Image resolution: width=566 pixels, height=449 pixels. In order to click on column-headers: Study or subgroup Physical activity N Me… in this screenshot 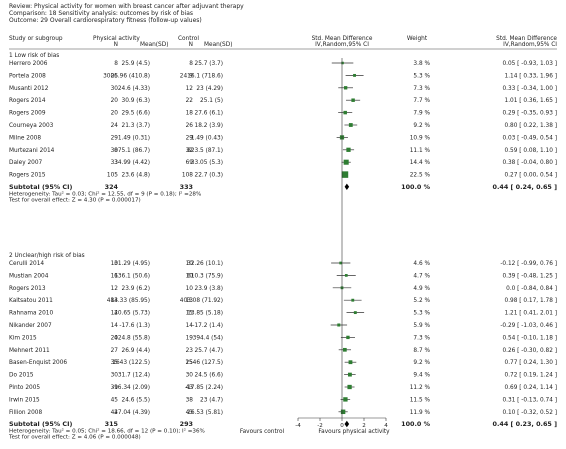, I will do `click(283, 42)`.